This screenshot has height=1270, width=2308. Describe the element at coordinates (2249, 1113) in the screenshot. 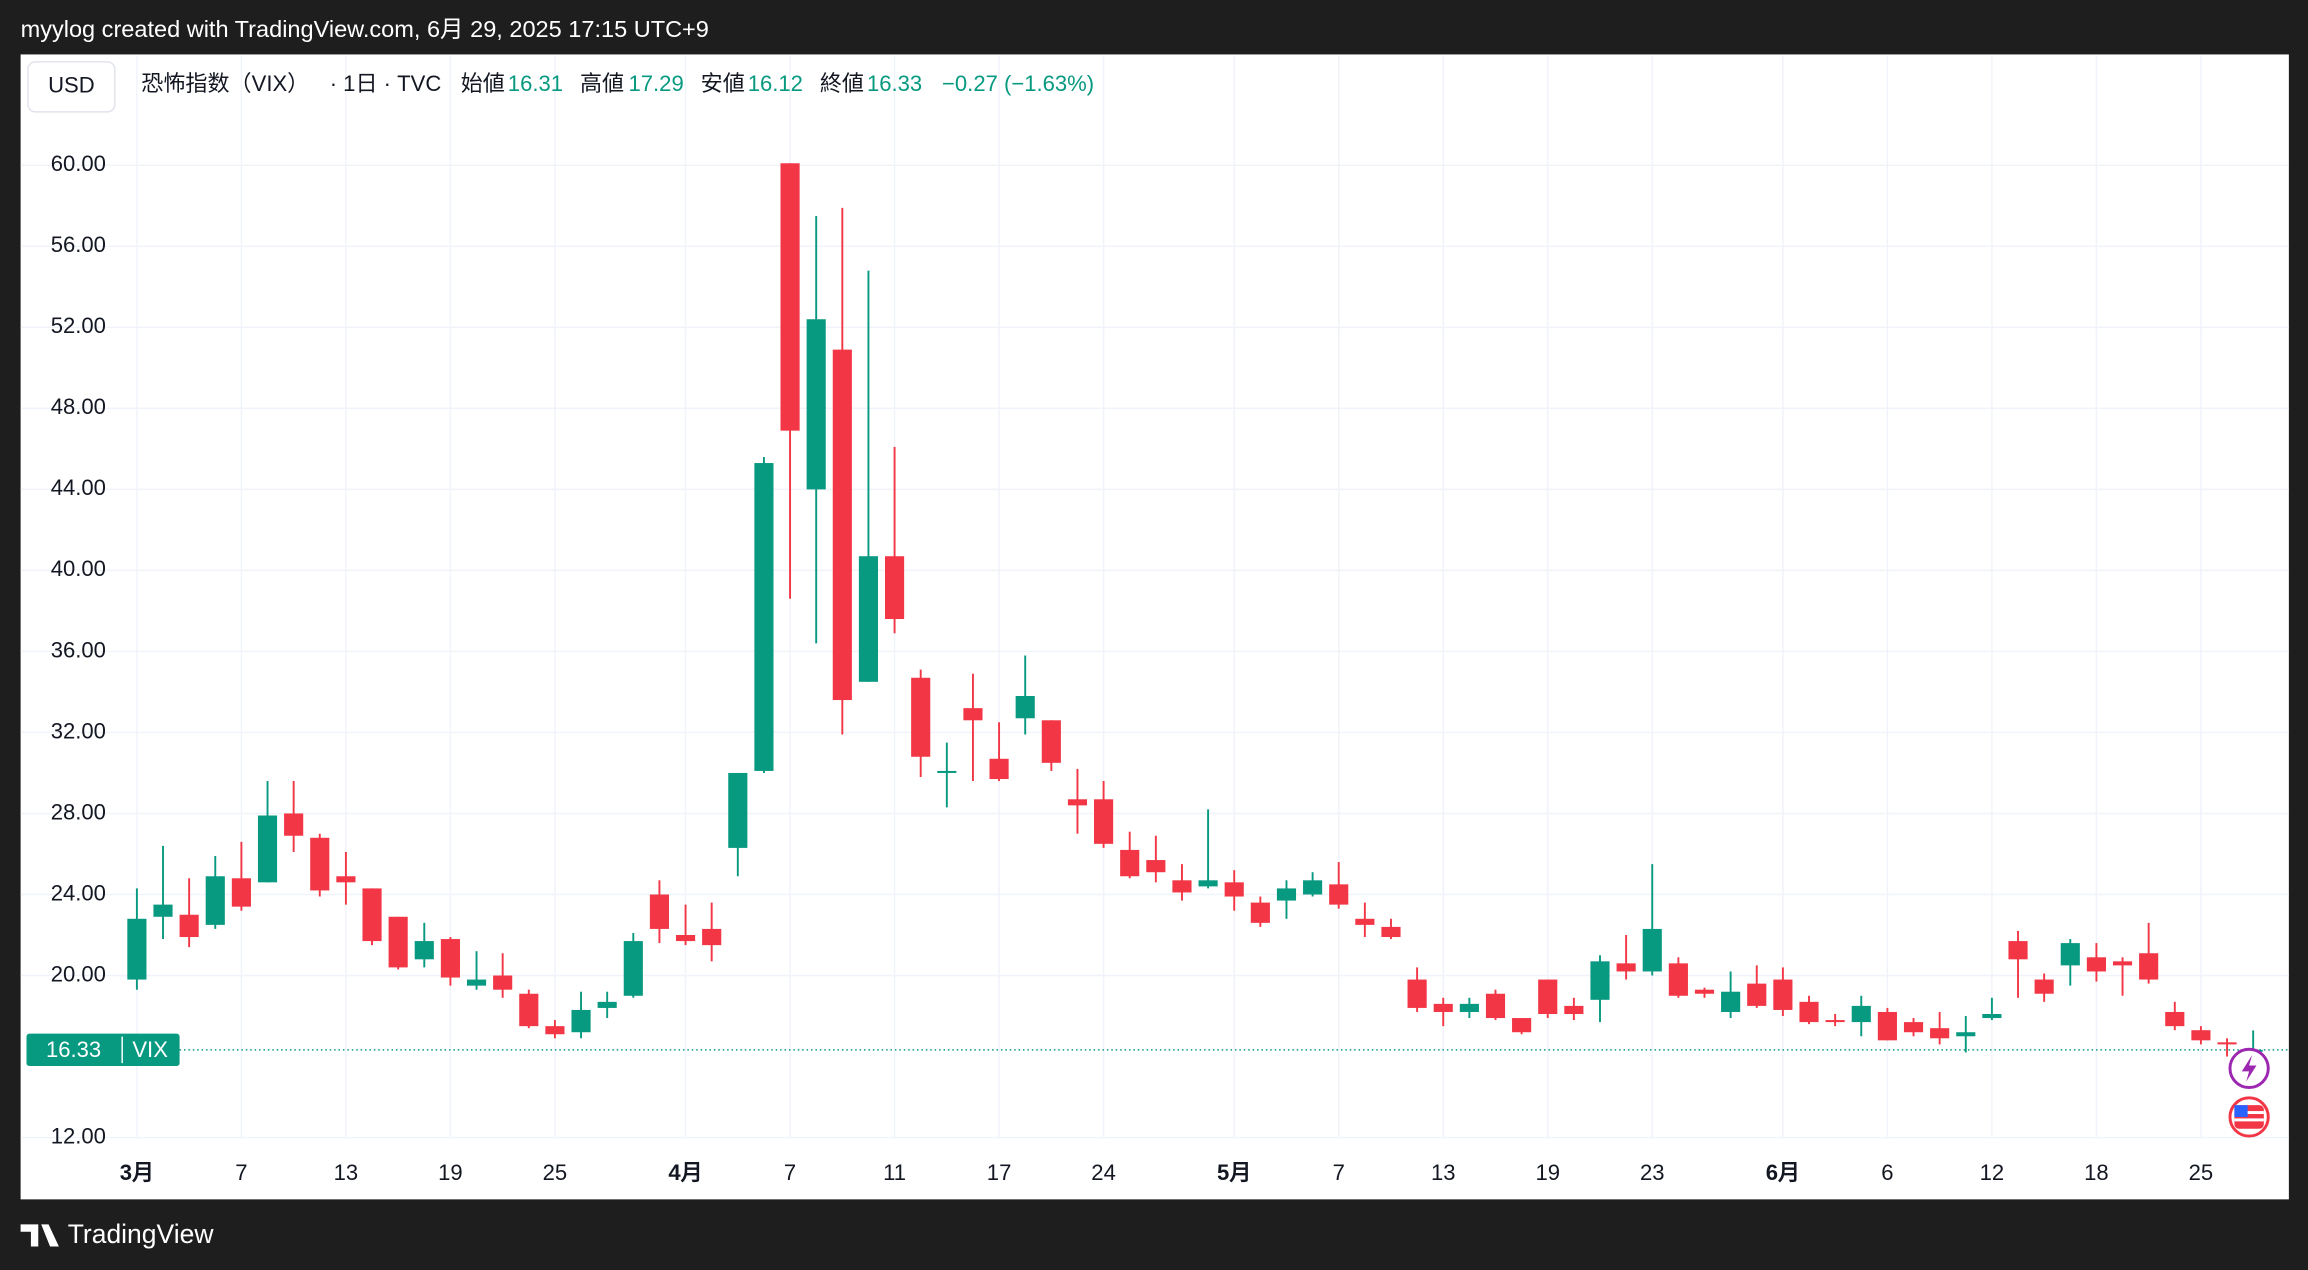

I see `flag-stripe` at that location.